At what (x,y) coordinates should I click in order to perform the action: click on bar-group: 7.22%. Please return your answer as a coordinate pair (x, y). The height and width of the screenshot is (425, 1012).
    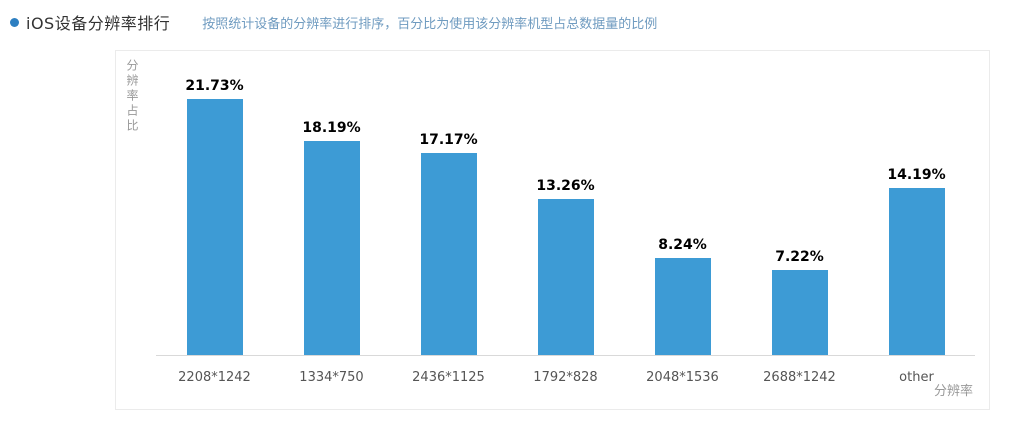
    Looking at the image, I should click on (799, 302).